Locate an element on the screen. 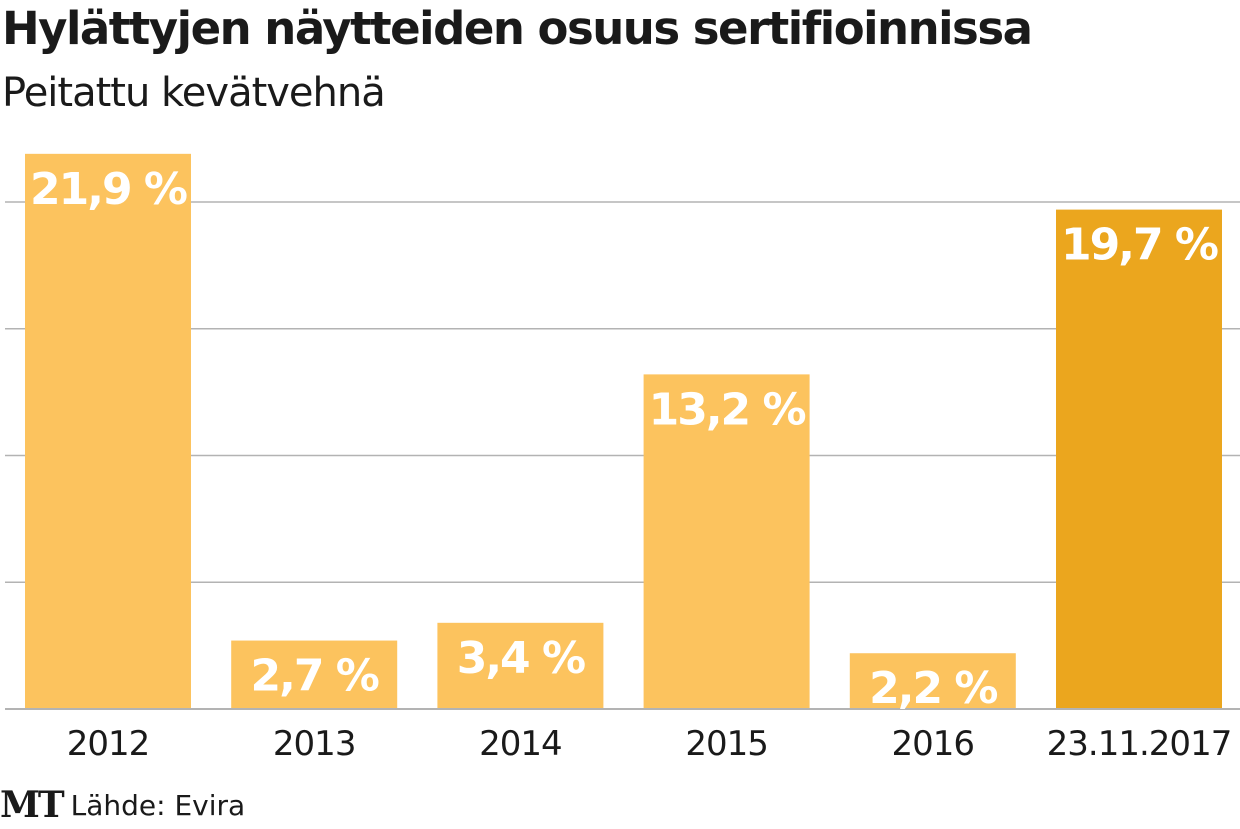 The image size is (1240, 829). value-label-2016: 2,2 % is located at coordinates (933, 688).